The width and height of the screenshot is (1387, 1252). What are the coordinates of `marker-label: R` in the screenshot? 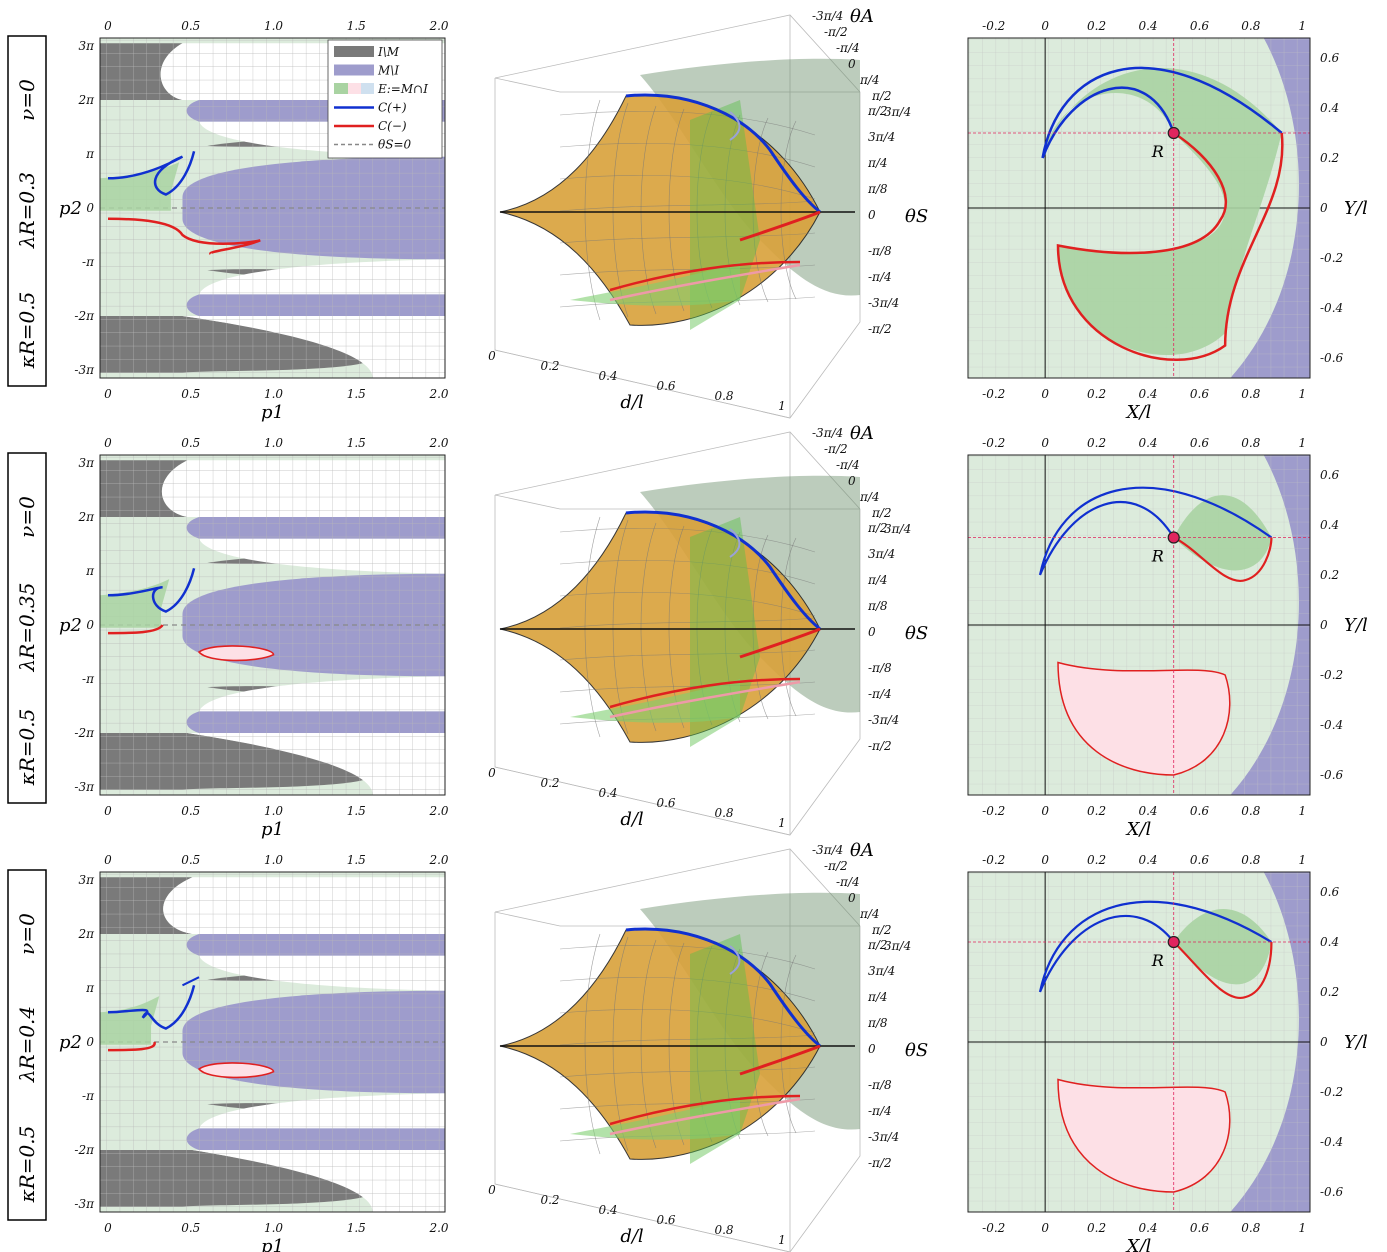 It's located at (1157, 960).